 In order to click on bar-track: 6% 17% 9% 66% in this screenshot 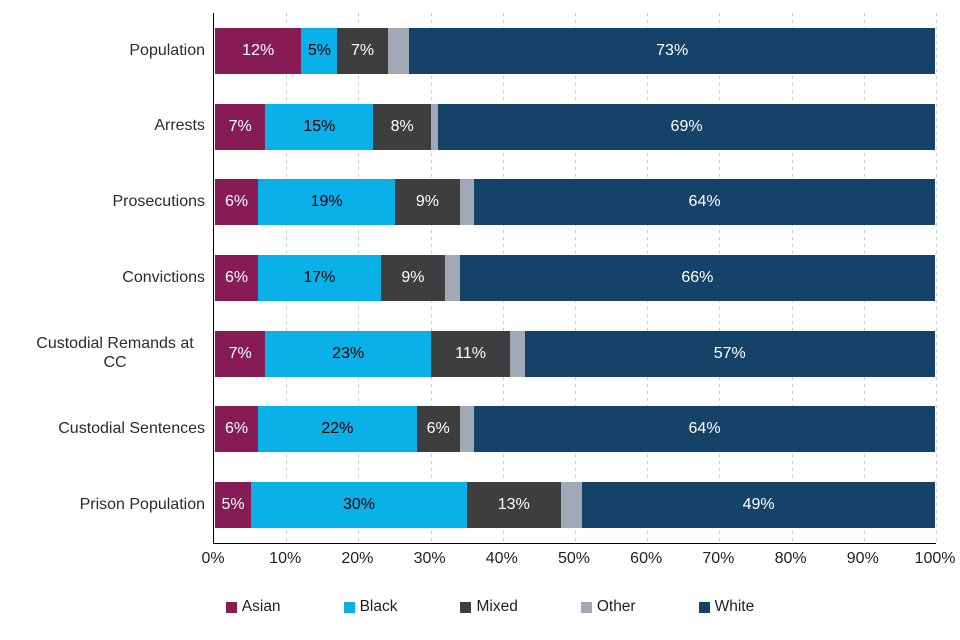, I will do `click(575, 277)`.